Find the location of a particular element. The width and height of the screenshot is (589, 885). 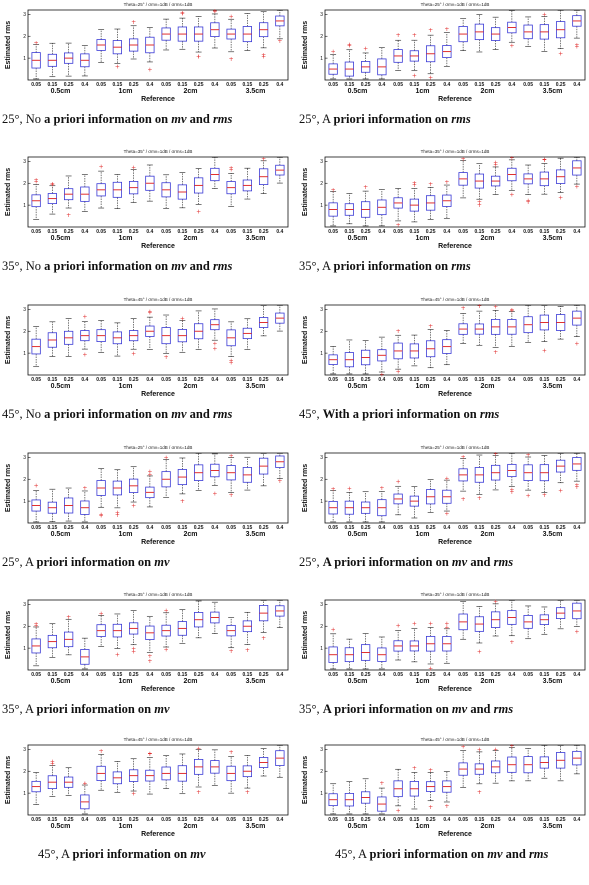

caption-prefix: 45°, is located at coordinates (311, 414).